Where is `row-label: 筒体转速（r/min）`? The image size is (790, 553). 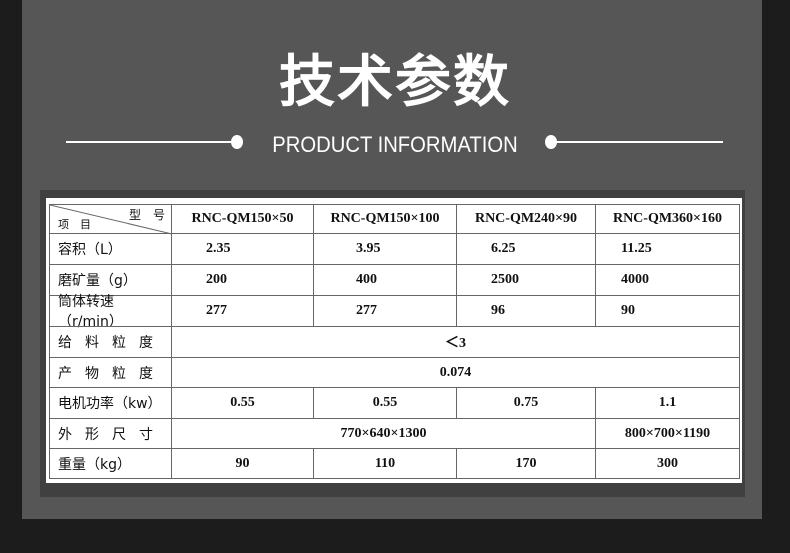
row-label: 筒体转速（r/min） is located at coordinates (110, 312).